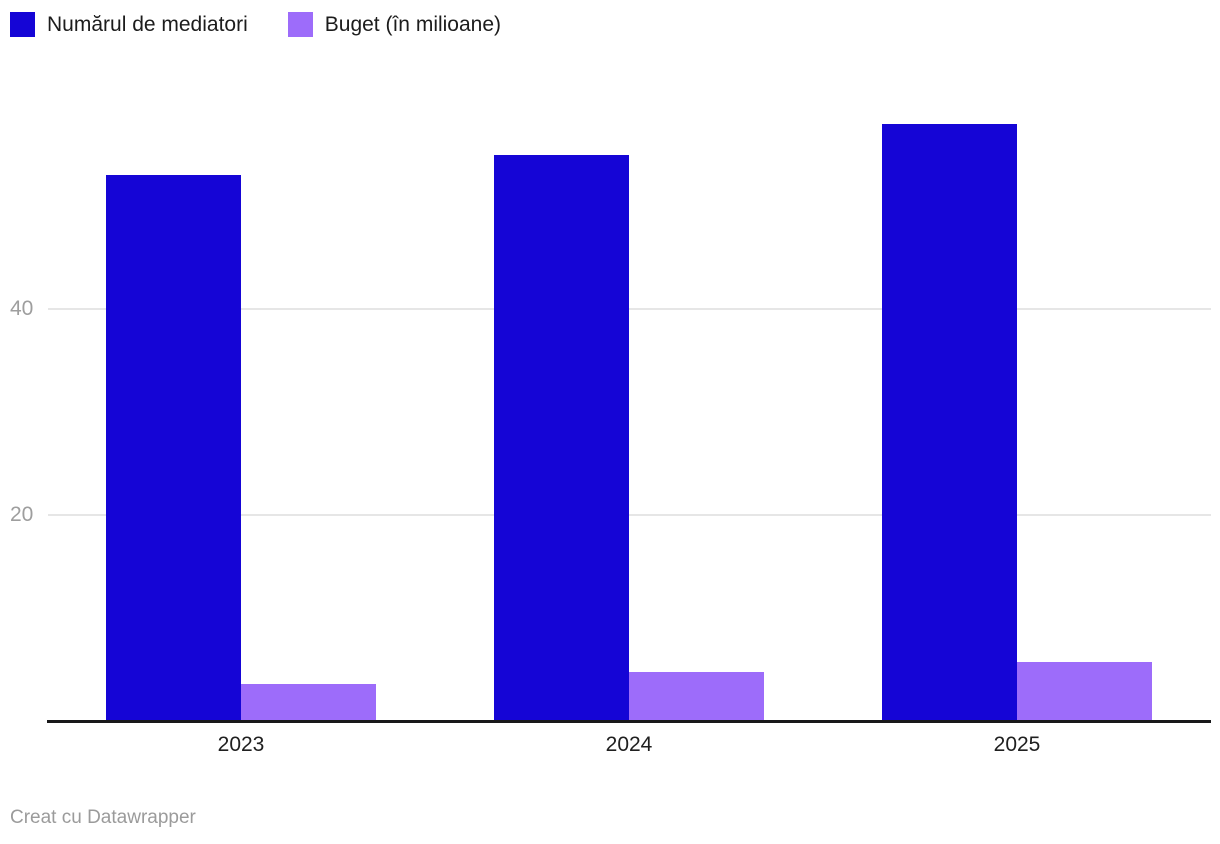 Image resolution: width=1220 pixels, height=844 pixels. Describe the element at coordinates (241, 744) in the screenshot. I see `x-tick-label-2023: 2023` at that location.